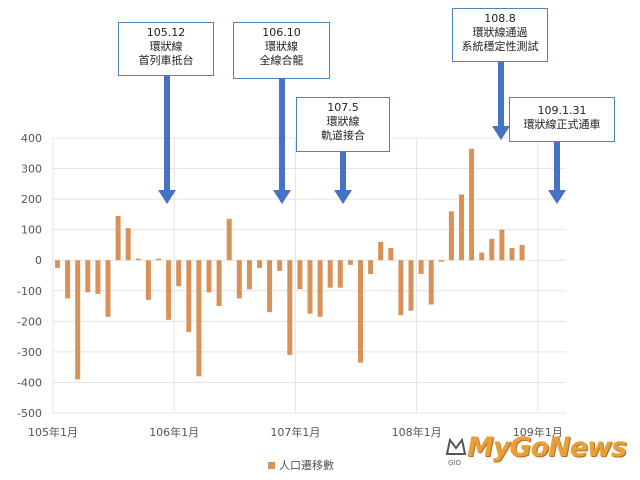  Describe the element at coordinates (562, 124) in the screenshot. I see `annotation-text: 環狀線正式通車` at that location.